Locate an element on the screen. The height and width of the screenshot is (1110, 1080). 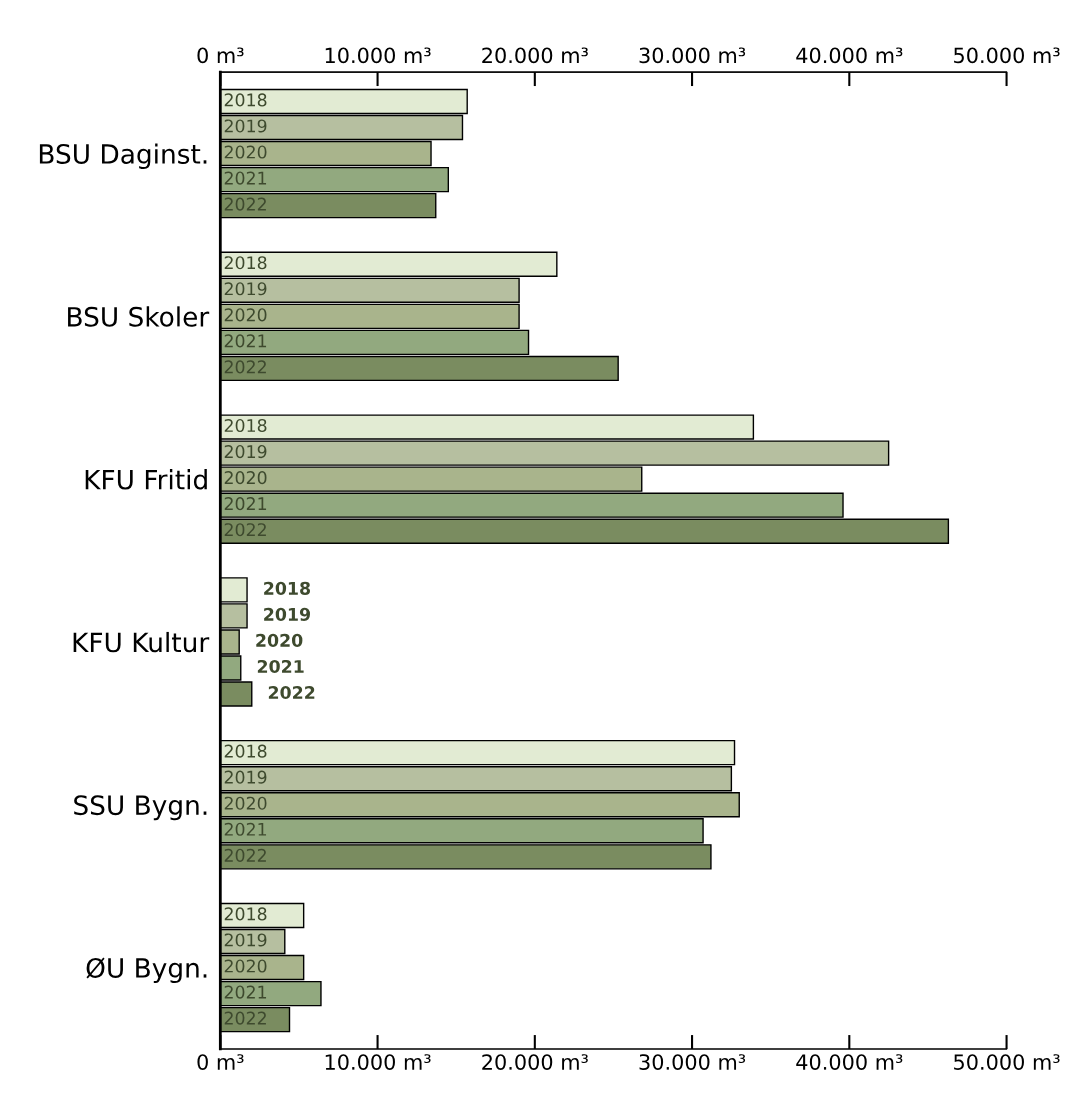
y-tick-label: KFU Kultur is located at coordinates (141, 642).